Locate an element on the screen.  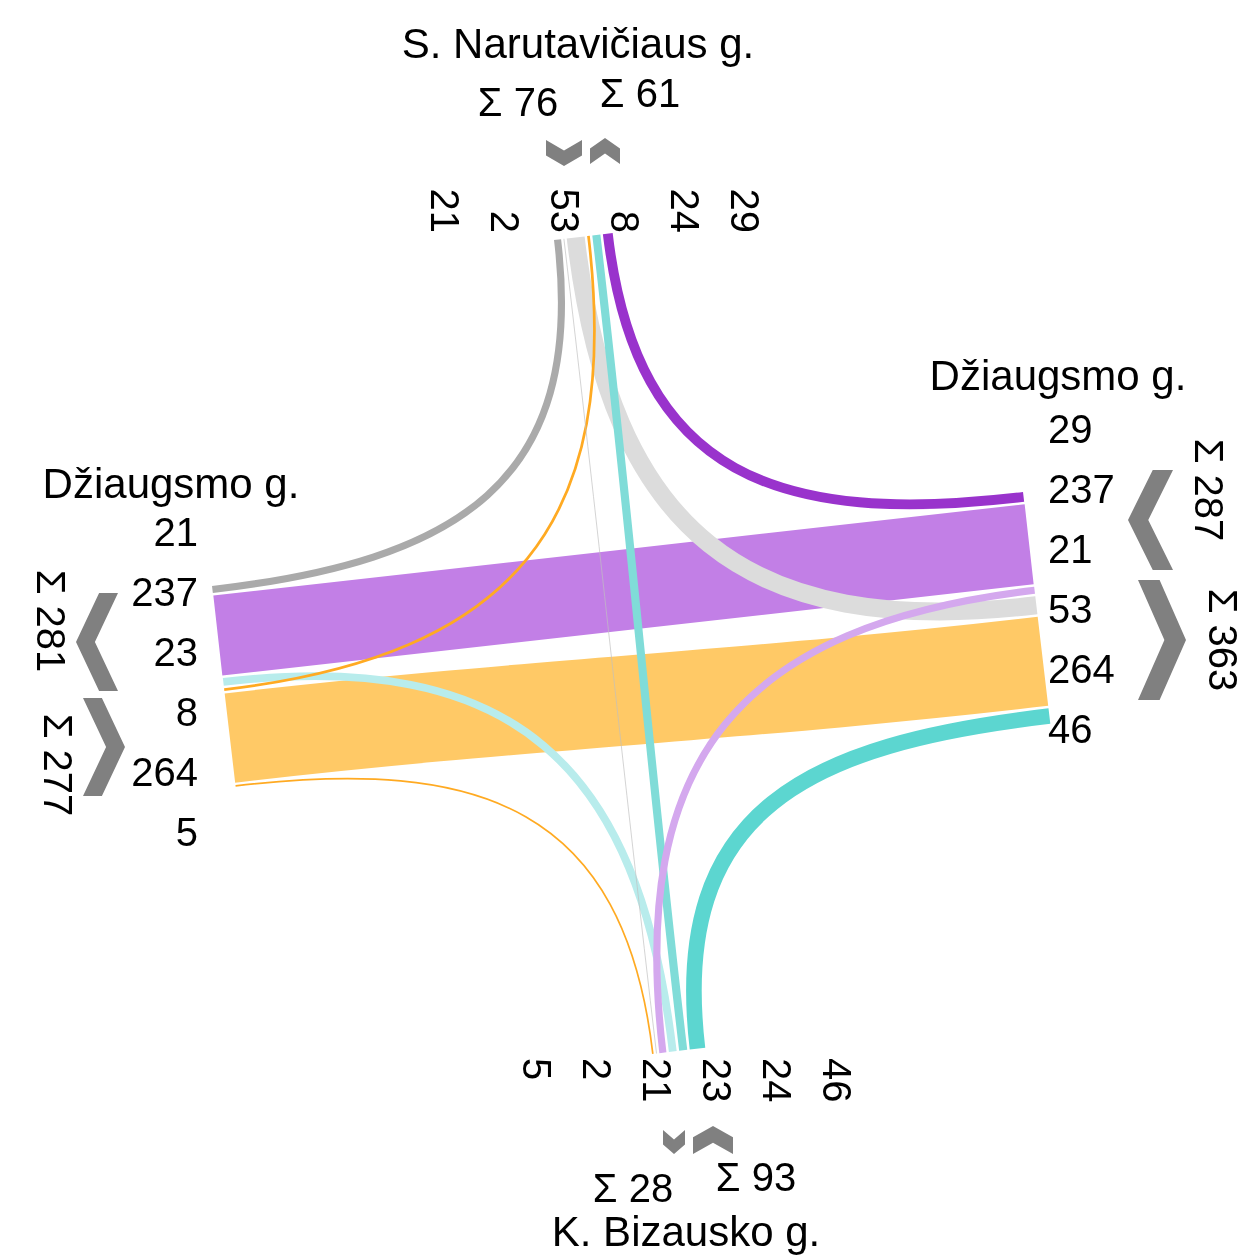
text: Σ 277 is located at coordinates (57, 765).